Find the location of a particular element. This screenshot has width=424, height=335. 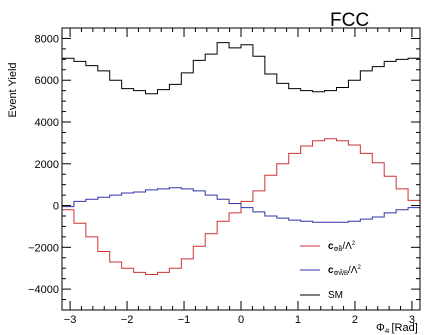

x-tick-label: −3 is located at coordinates (70, 320).